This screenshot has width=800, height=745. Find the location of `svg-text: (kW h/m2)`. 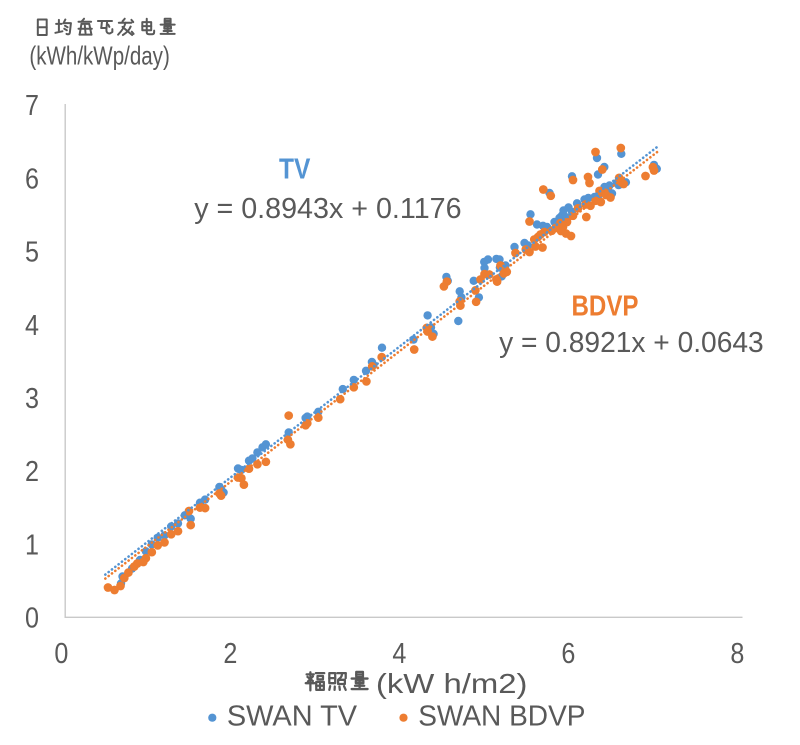

svg-text: (kW h/m2) is located at coordinates (452, 683).